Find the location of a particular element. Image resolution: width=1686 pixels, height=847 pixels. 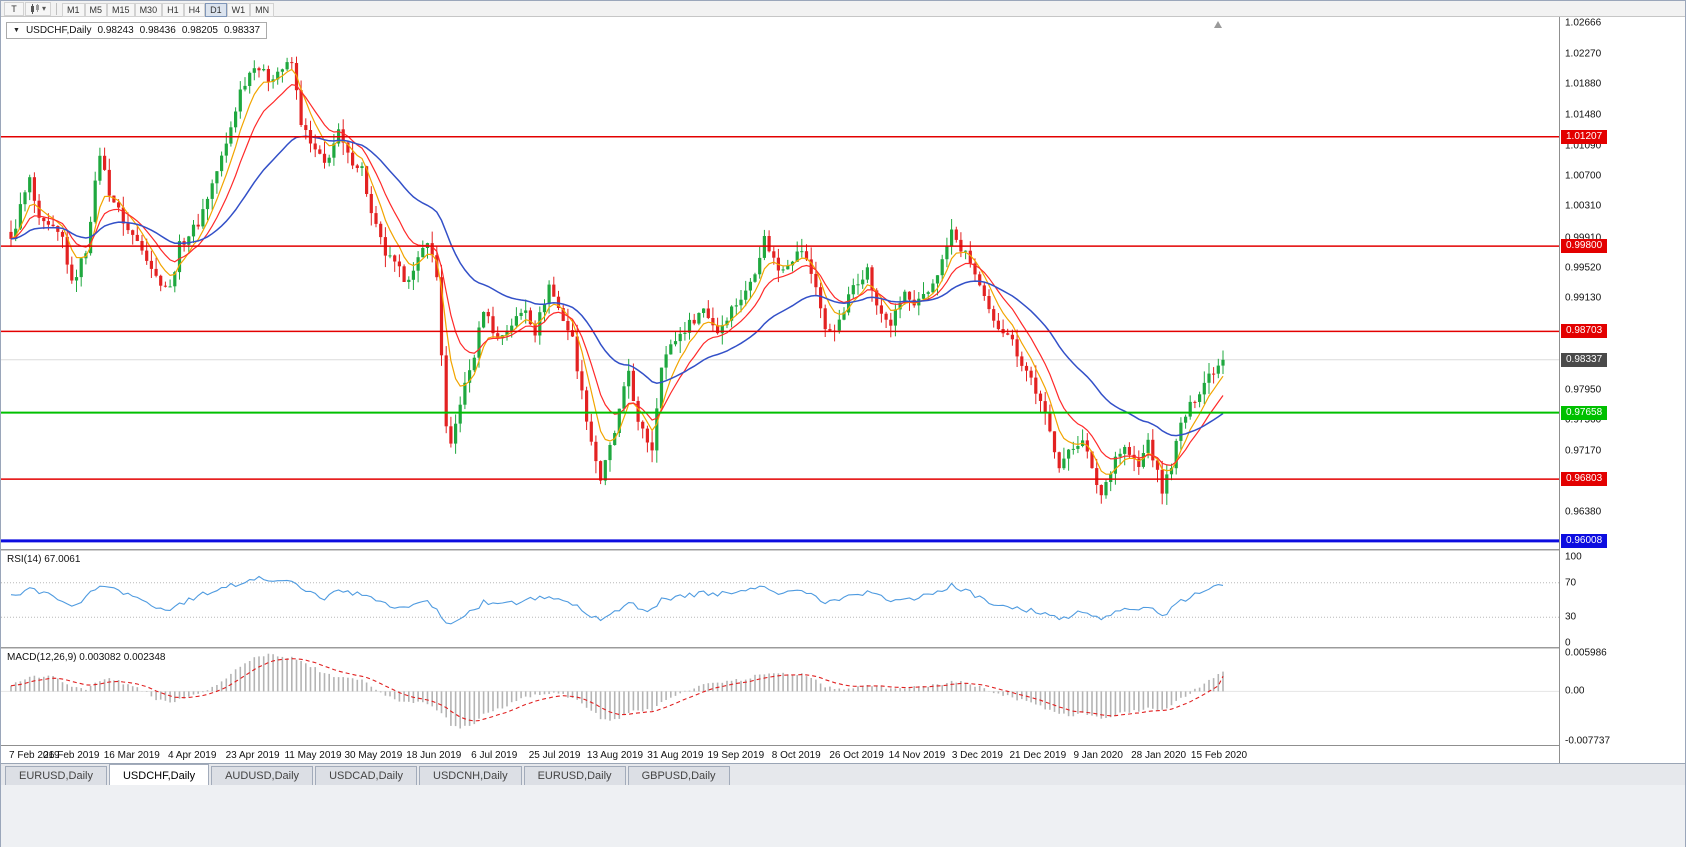

chart-options-button: ▾ is located at coordinates (38, 8).